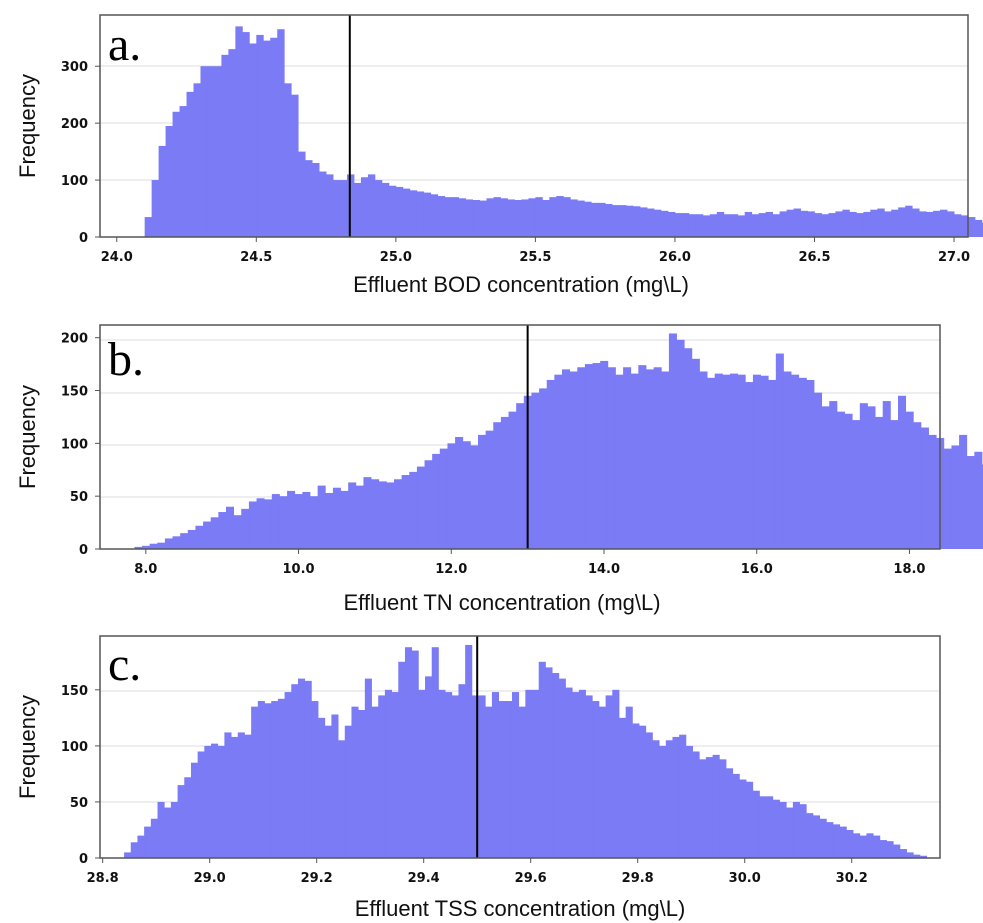  I want to click on y-tick-label: 0, so click(83, 238).